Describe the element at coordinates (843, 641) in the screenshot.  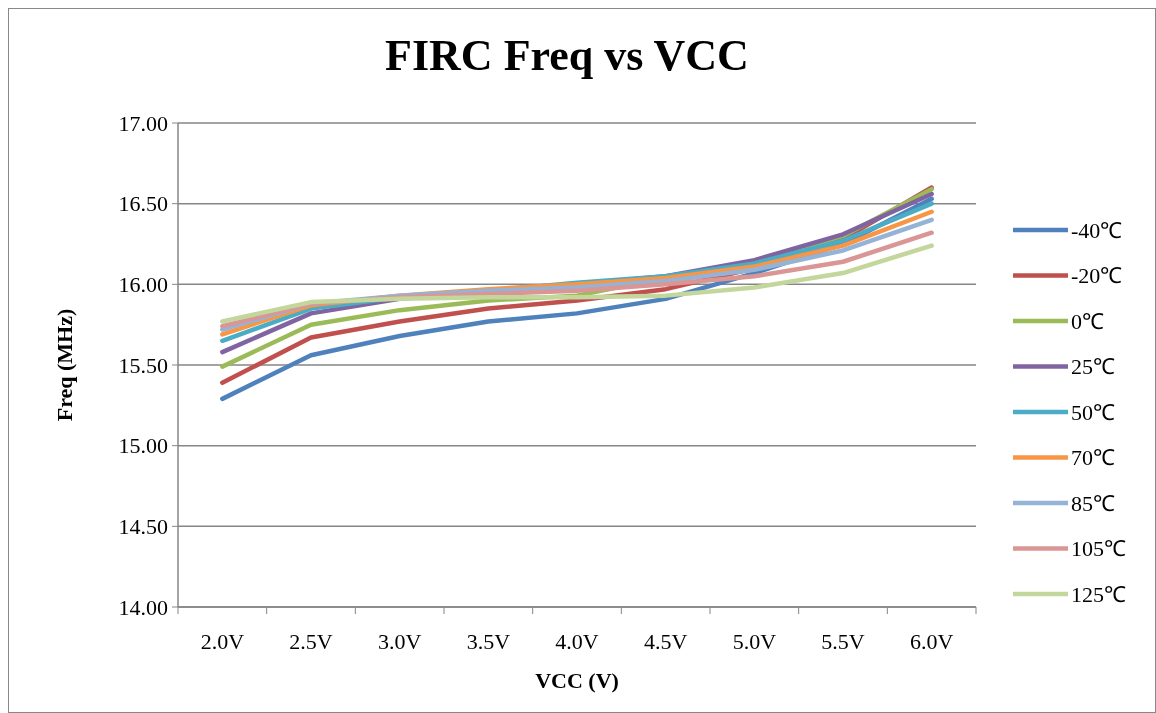
I see `x-tick-label: 5.5V` at that location.